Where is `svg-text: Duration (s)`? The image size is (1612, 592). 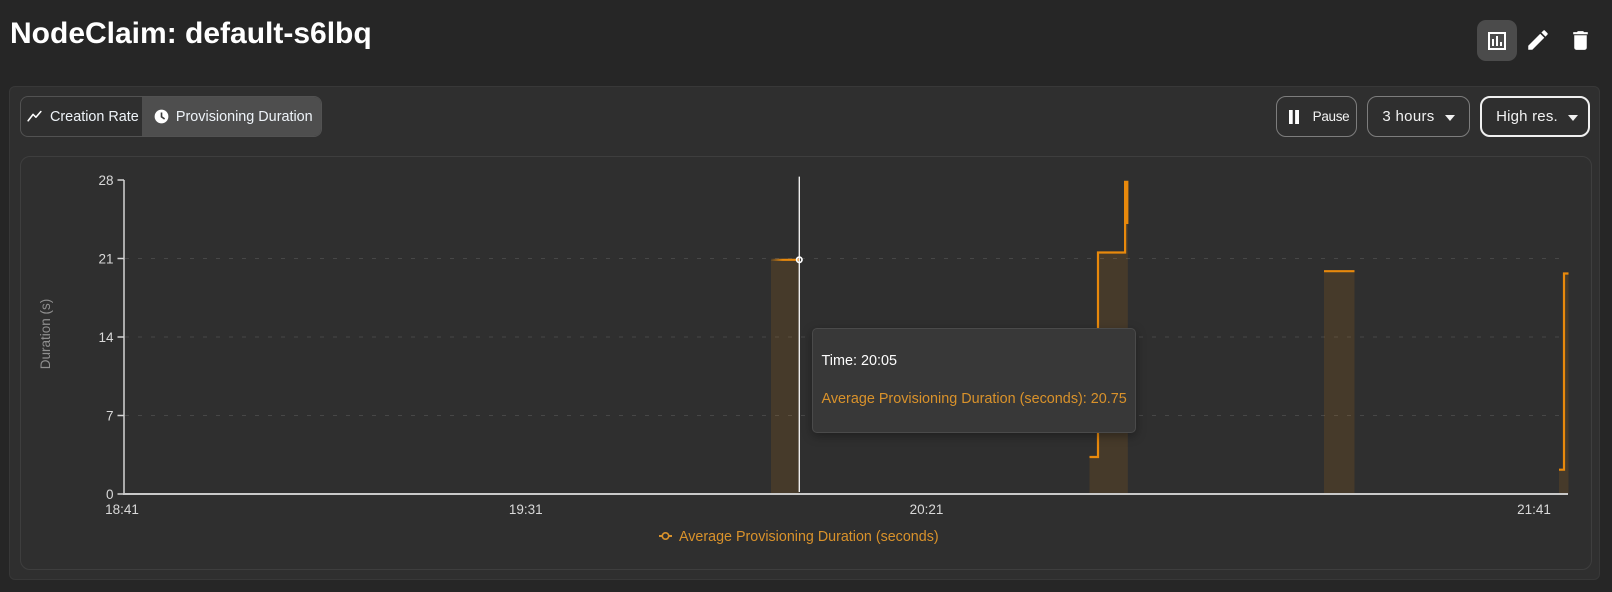 svg-text: Duration (s) is located at coordinates (45, 334).